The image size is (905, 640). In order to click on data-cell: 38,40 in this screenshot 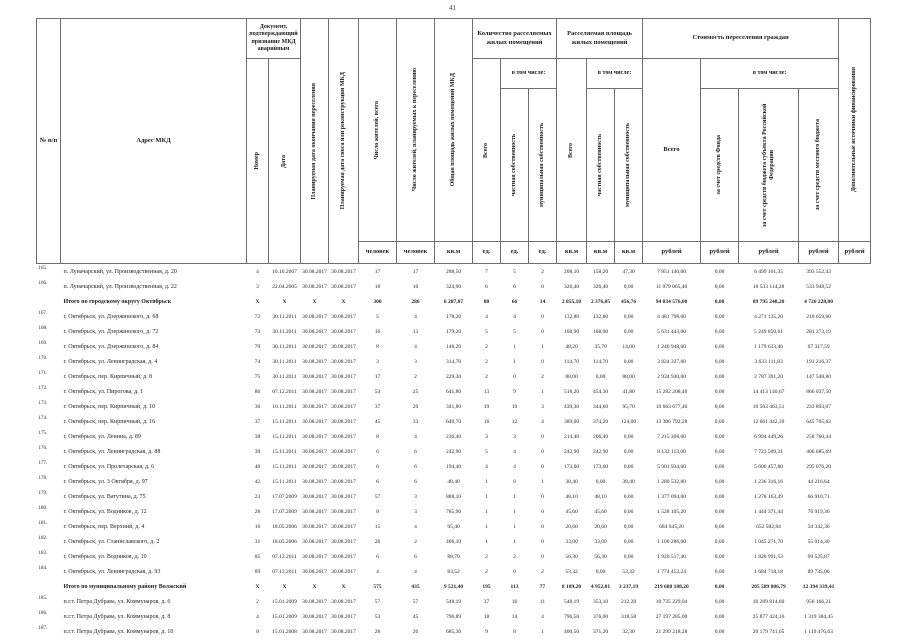, I will do `click(628, 481)`.